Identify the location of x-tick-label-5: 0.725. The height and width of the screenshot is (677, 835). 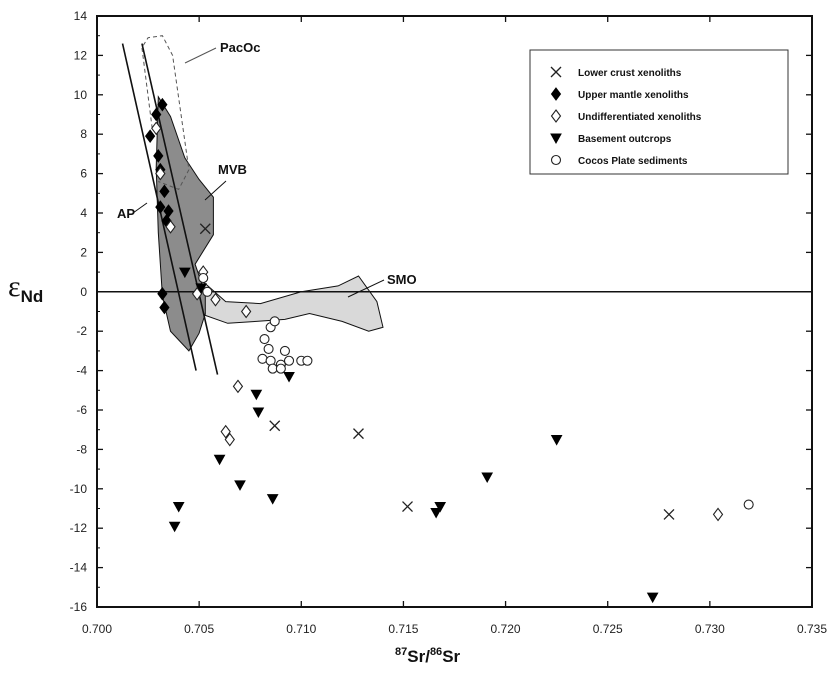
(608, 629).